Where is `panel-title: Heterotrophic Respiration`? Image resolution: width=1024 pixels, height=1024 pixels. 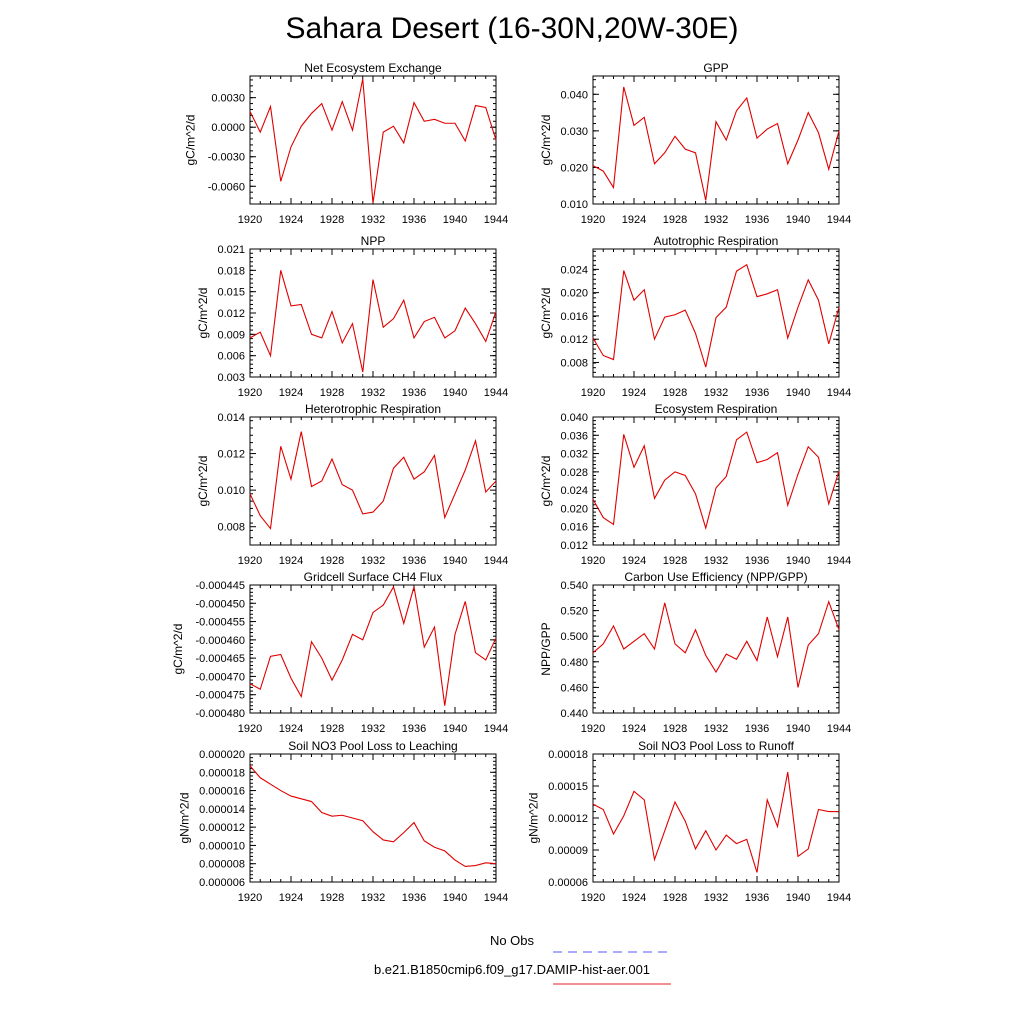
panel-title: Heterotrophic Respiration is located at coordinates (373, 409).